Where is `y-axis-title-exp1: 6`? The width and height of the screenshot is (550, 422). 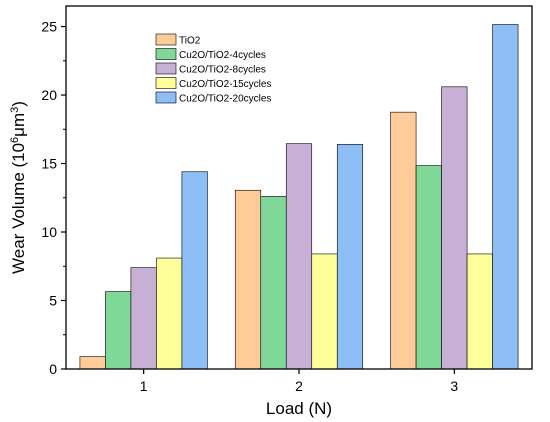
y-axis-title-exp1: 6 is located at coordinates (15, 140).